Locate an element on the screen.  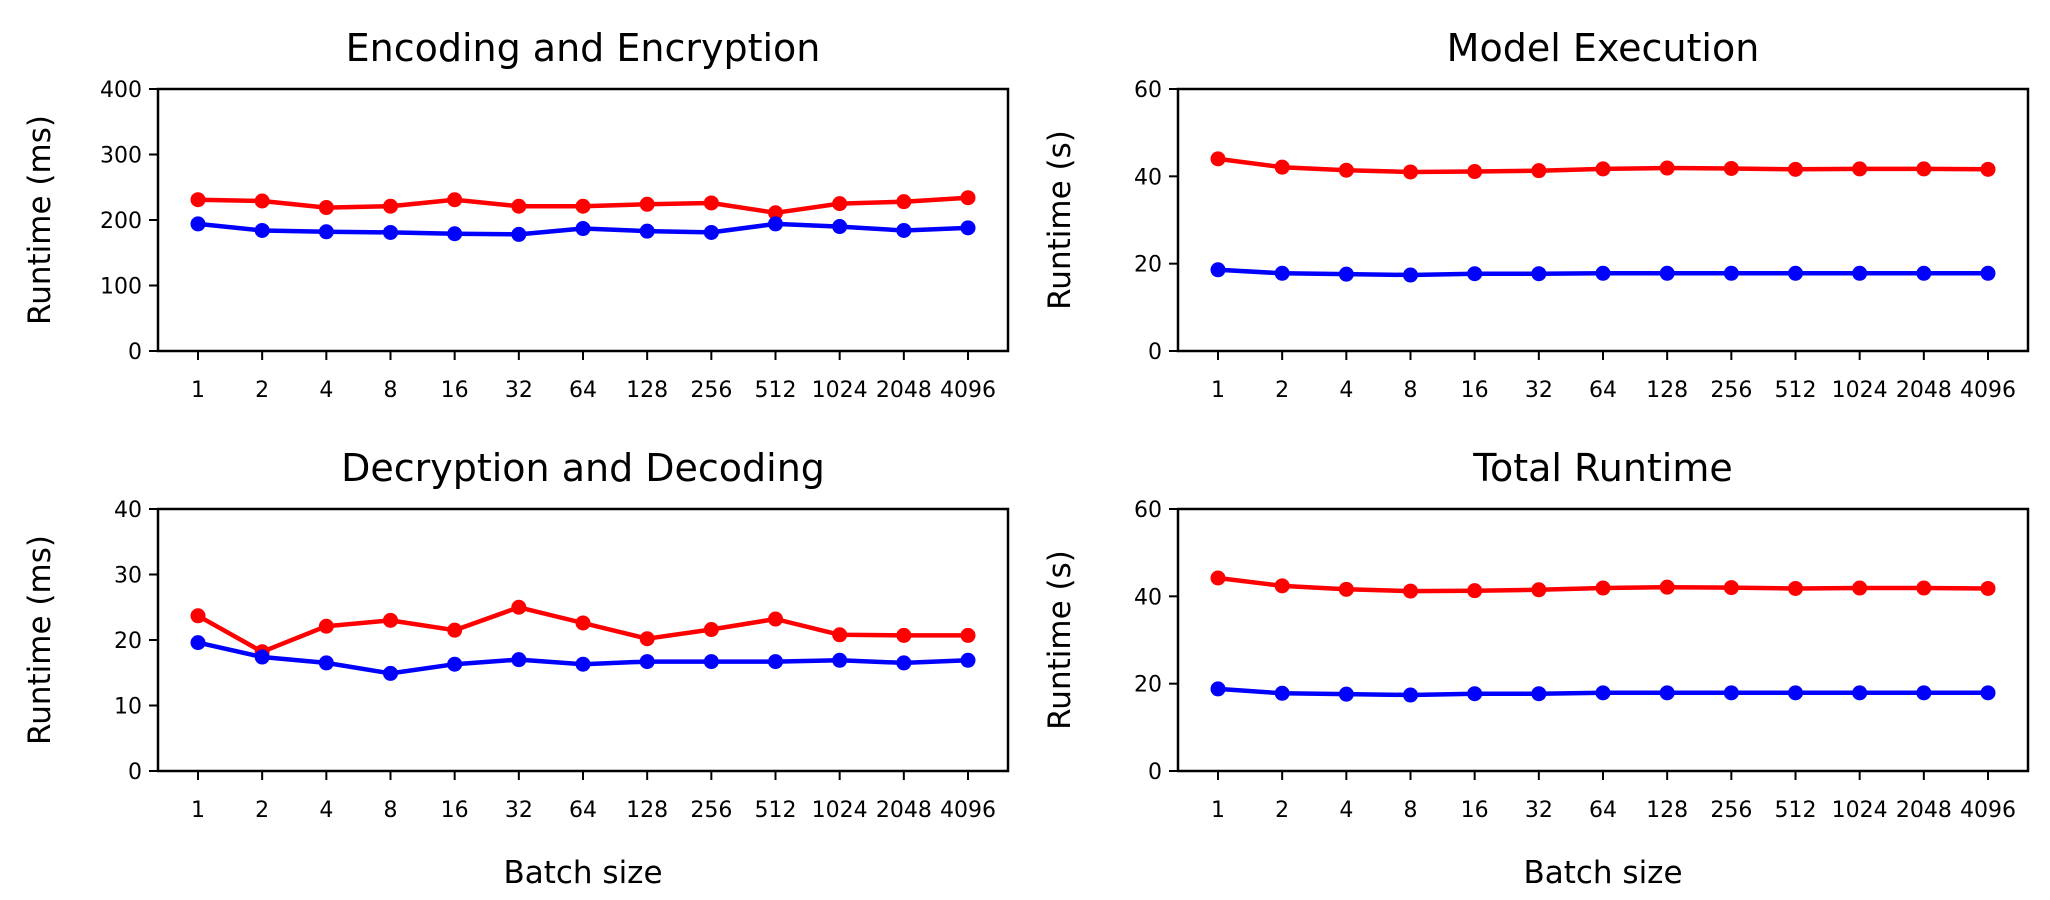
plot-frame is located at coordinates (1603, 640).